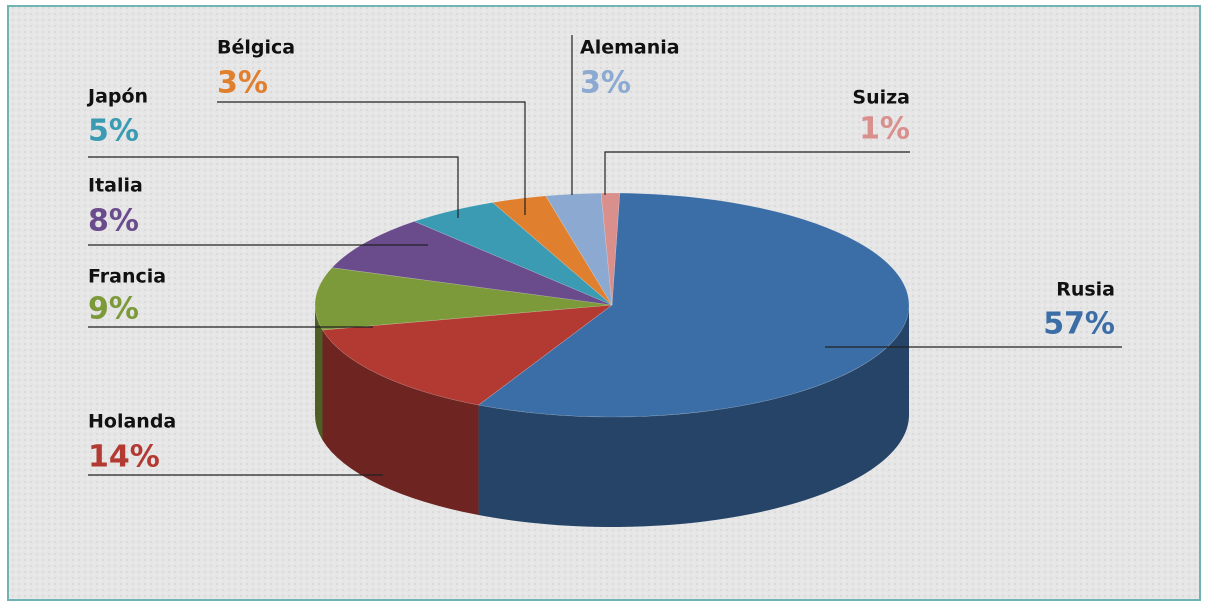 The width and height of the screenshot is (1208, 604). What do you see at coordinates (113, 221) in the screenshot?
I see `value-label: 8%` at bounding box center [113, 221].